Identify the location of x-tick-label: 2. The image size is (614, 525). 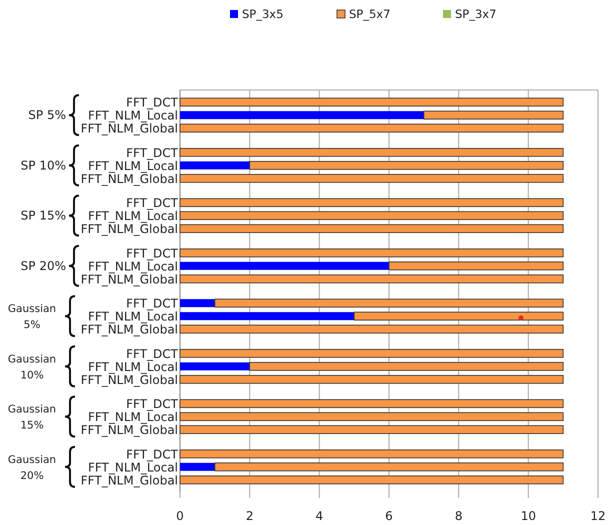
(250, 516).